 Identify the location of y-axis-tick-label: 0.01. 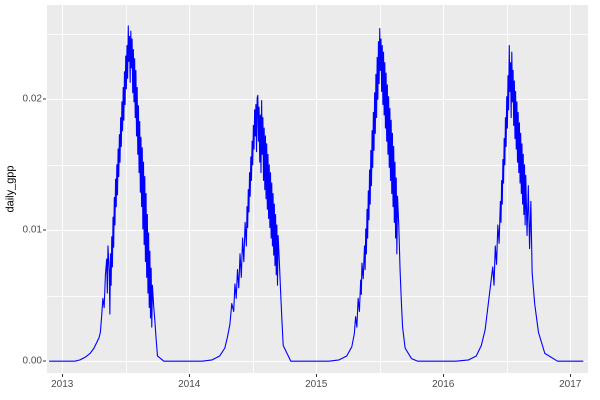
(32, 230).